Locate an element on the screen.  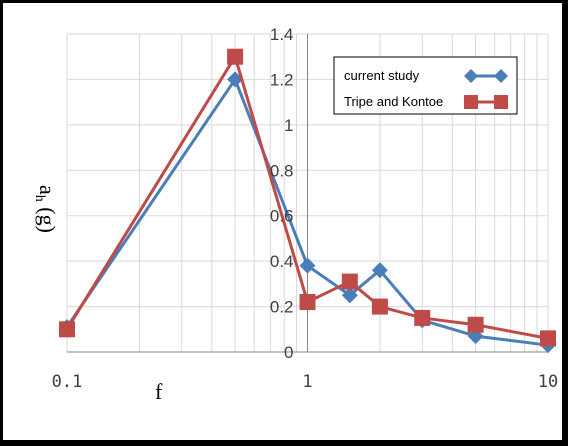
legend-box is located at coordinates (425, 85).